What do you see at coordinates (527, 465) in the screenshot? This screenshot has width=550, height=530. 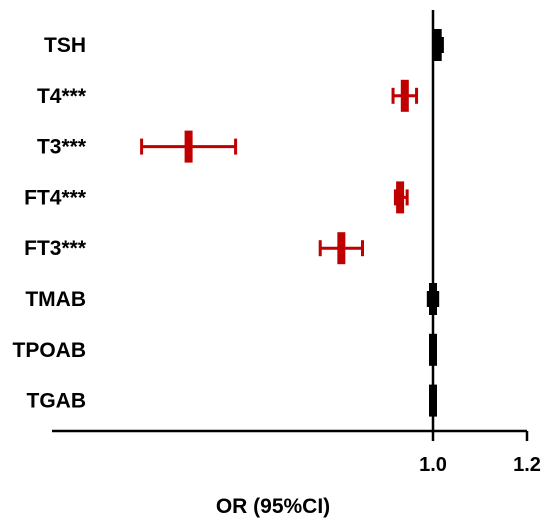 I see `x-tick-label: 1.2` at bounding box center [527, 465].